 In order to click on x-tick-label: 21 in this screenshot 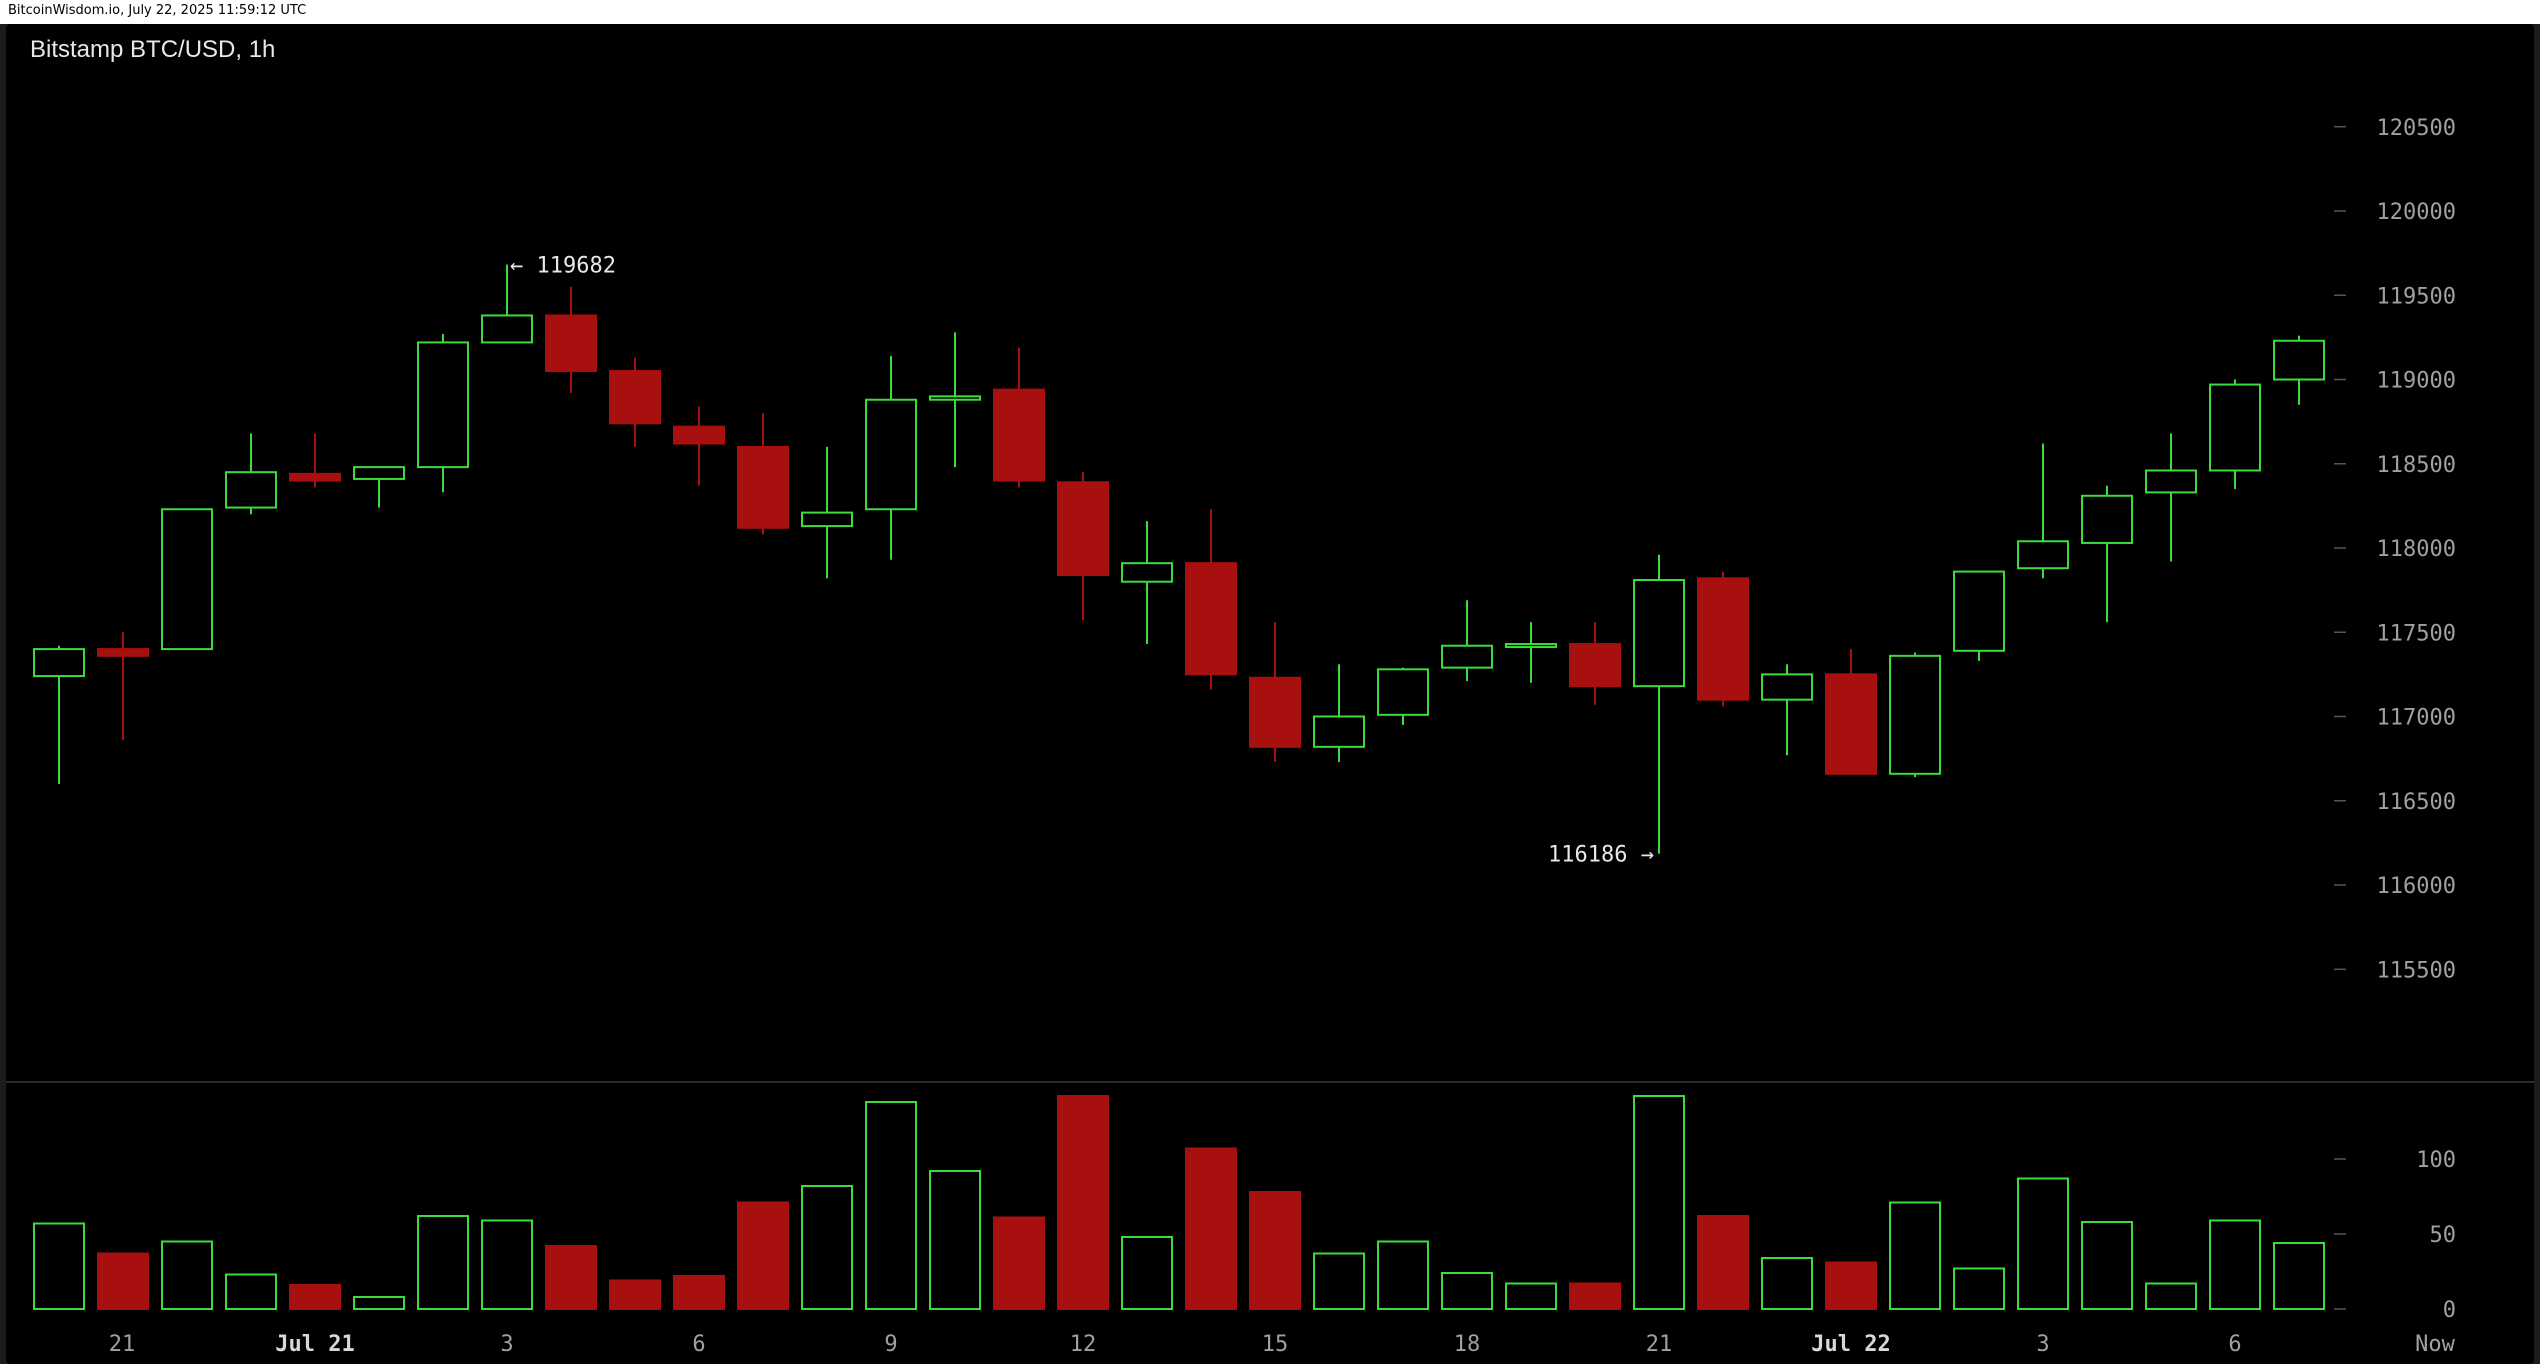, I will do `click(122, 1344)`.